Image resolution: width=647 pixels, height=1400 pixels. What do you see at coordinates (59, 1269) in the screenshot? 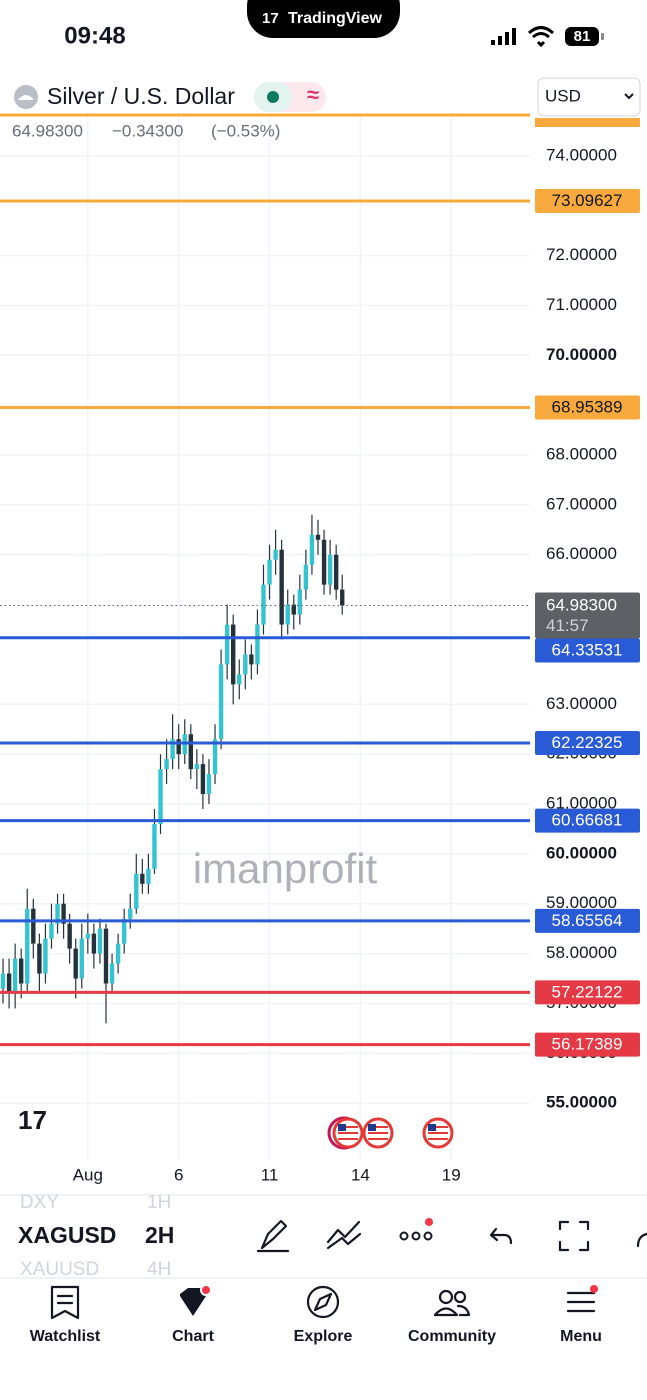
I see `symbol-option: XAUUSD` at bounding box center [59, 1269].